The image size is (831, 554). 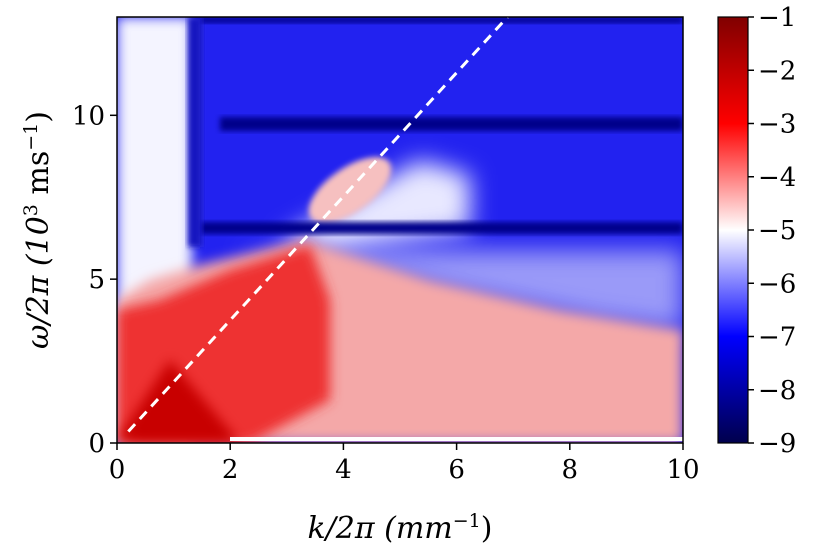 I want to click on heatmap-band-top, so click(x=441, y=20).